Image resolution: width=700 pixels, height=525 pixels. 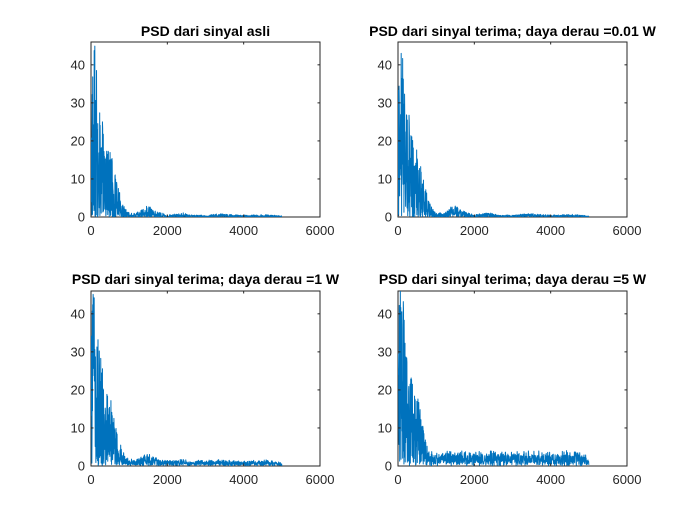 I want to click on subplot-3-x-tick-label: 6000, so click(x=320, y=479).